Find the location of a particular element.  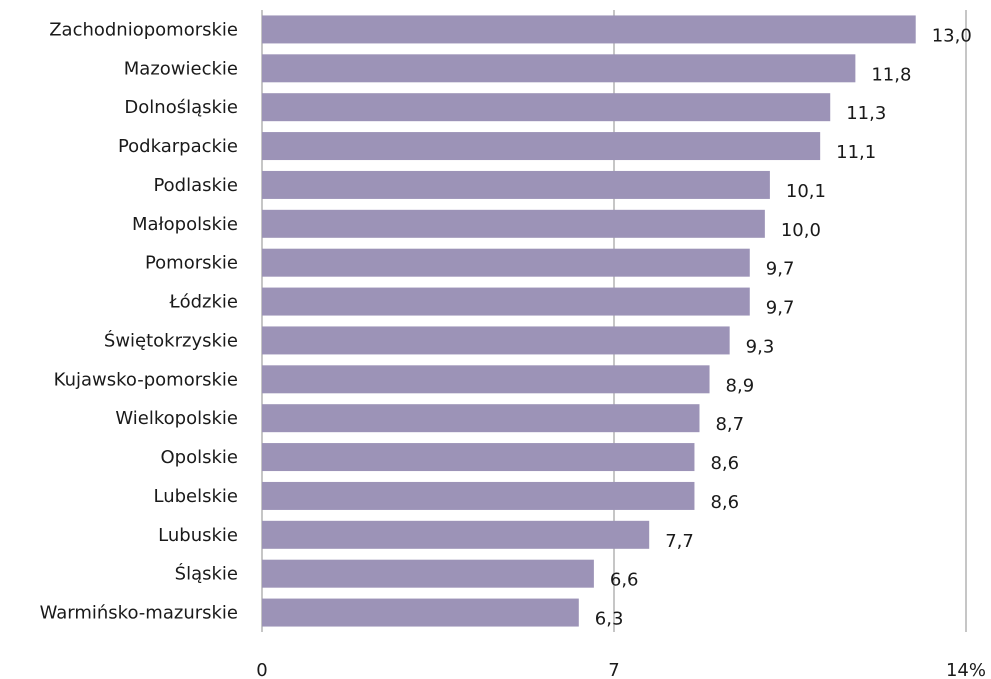

data-label: 10,0 is located at coordinates (801, 230).